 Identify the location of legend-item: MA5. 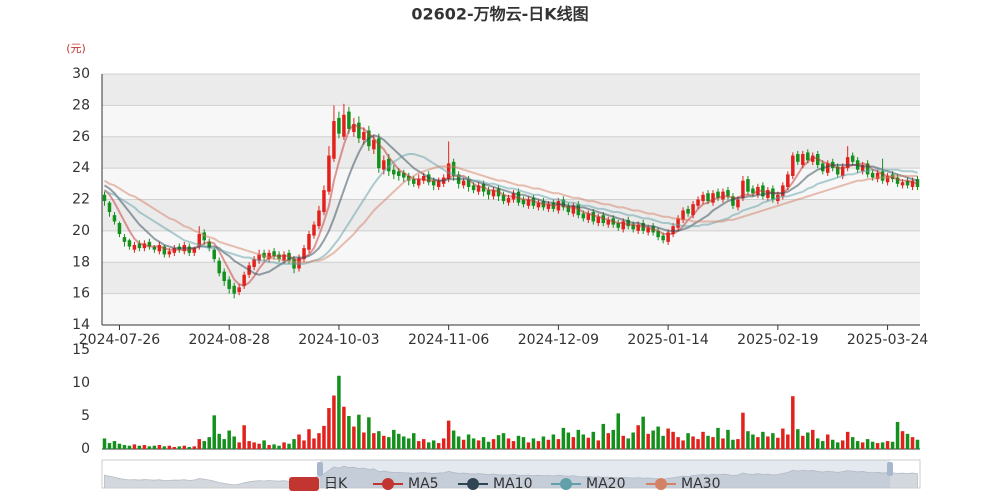
(406, 484).